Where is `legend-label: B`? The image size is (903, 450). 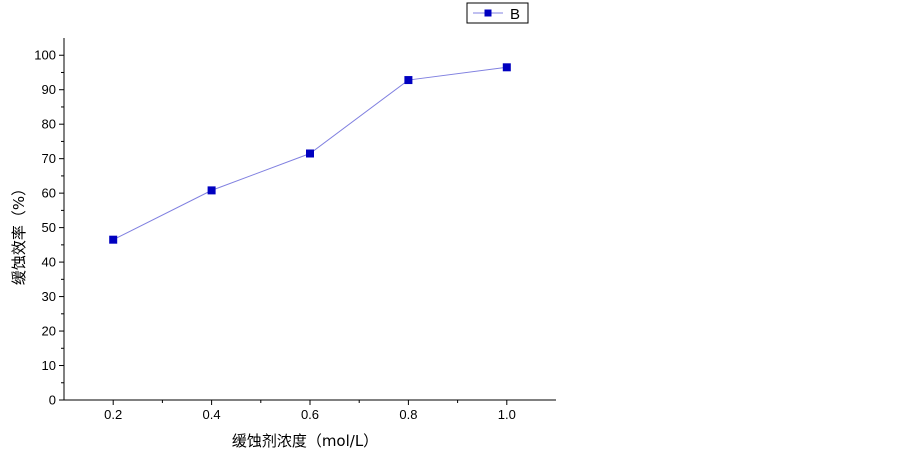
legend-label: B is located at coordinates (515, 14).